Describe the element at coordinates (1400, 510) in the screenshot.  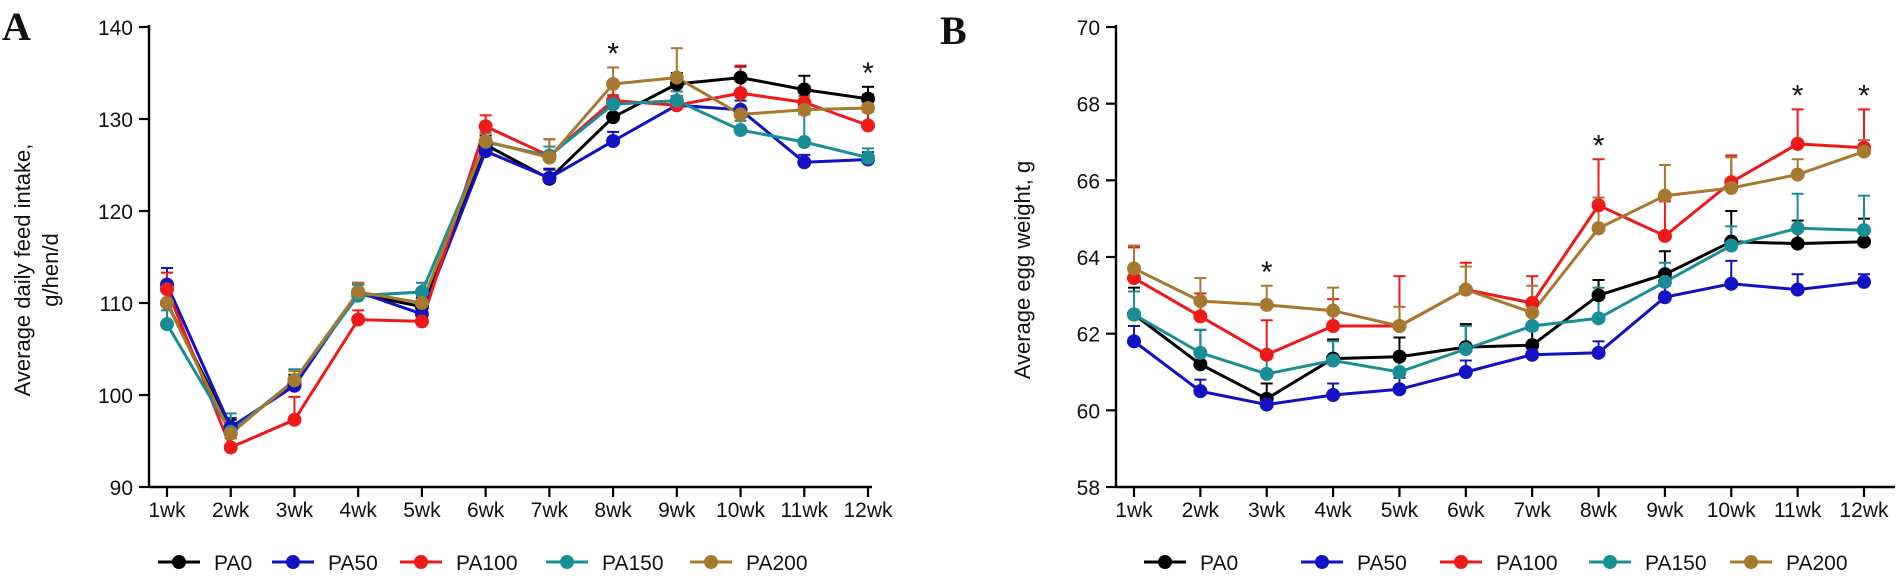
I see `x-tick-label-b: 5wk` at that location.